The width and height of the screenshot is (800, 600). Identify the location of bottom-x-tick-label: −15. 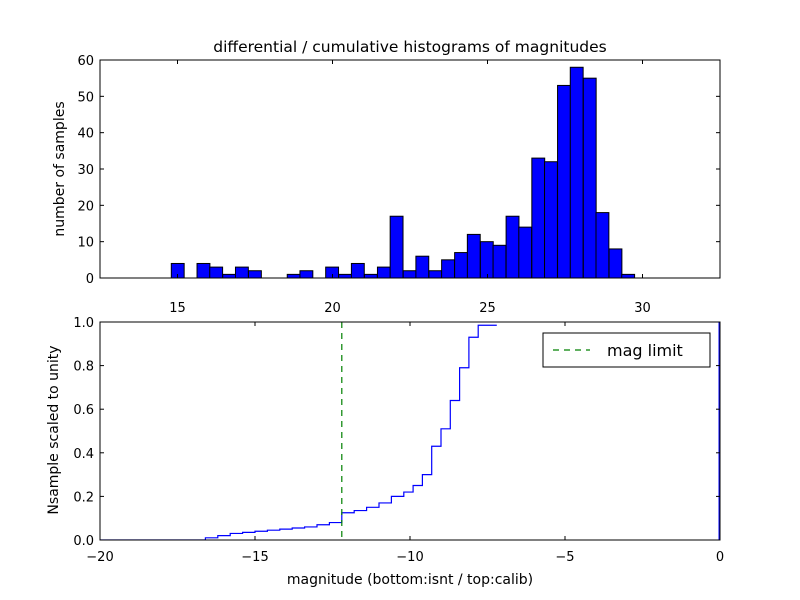
(254, 557).